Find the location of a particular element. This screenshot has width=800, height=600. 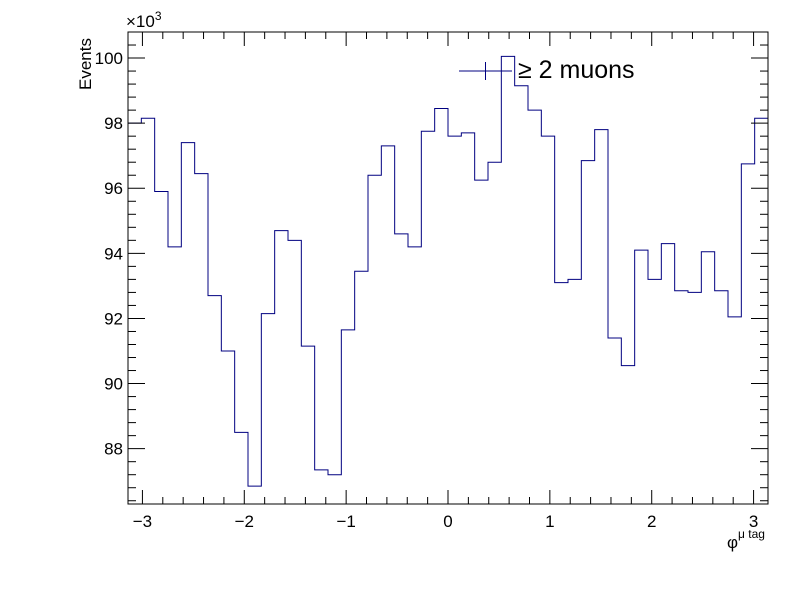

y-tick-label: 98 is located at coordinates (113, 123).